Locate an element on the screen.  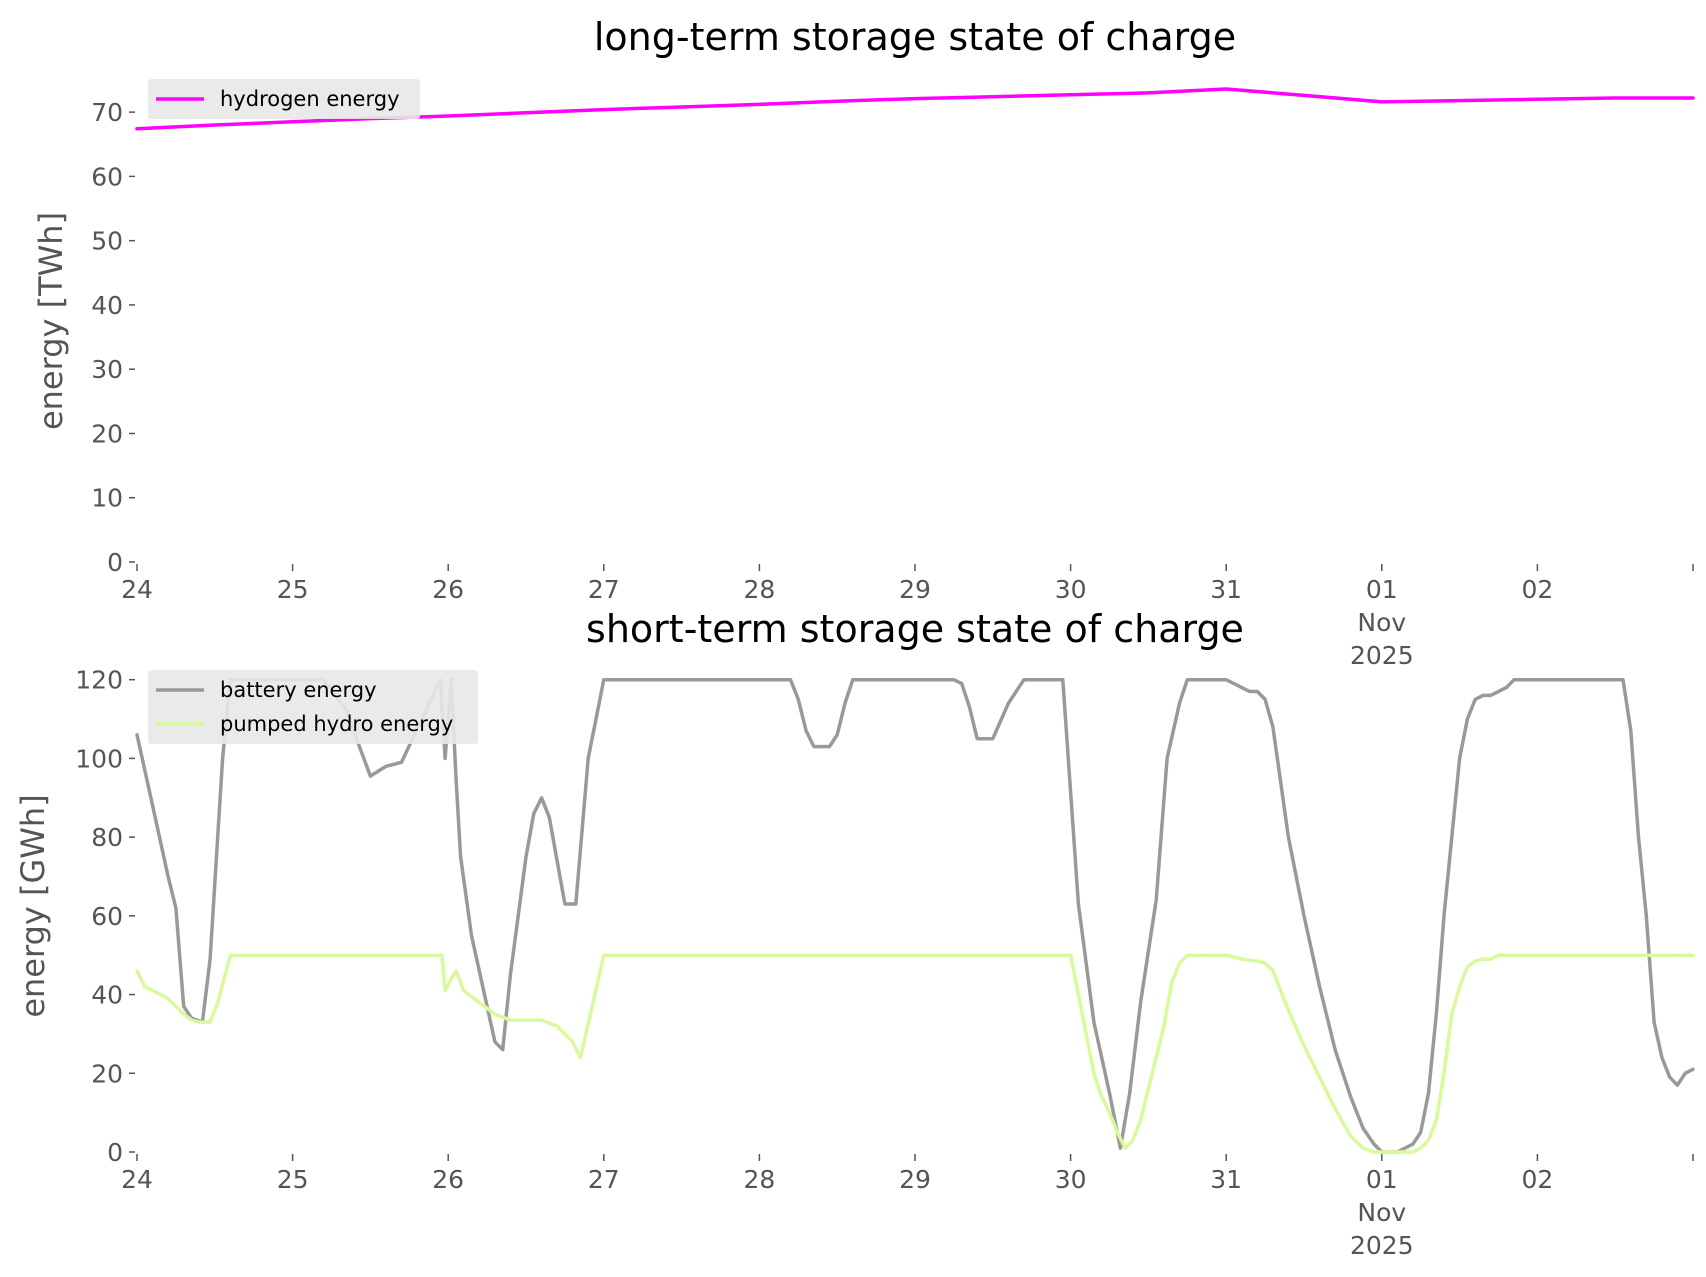
y-tick-label: 80 is located at coordinates (107, 837).